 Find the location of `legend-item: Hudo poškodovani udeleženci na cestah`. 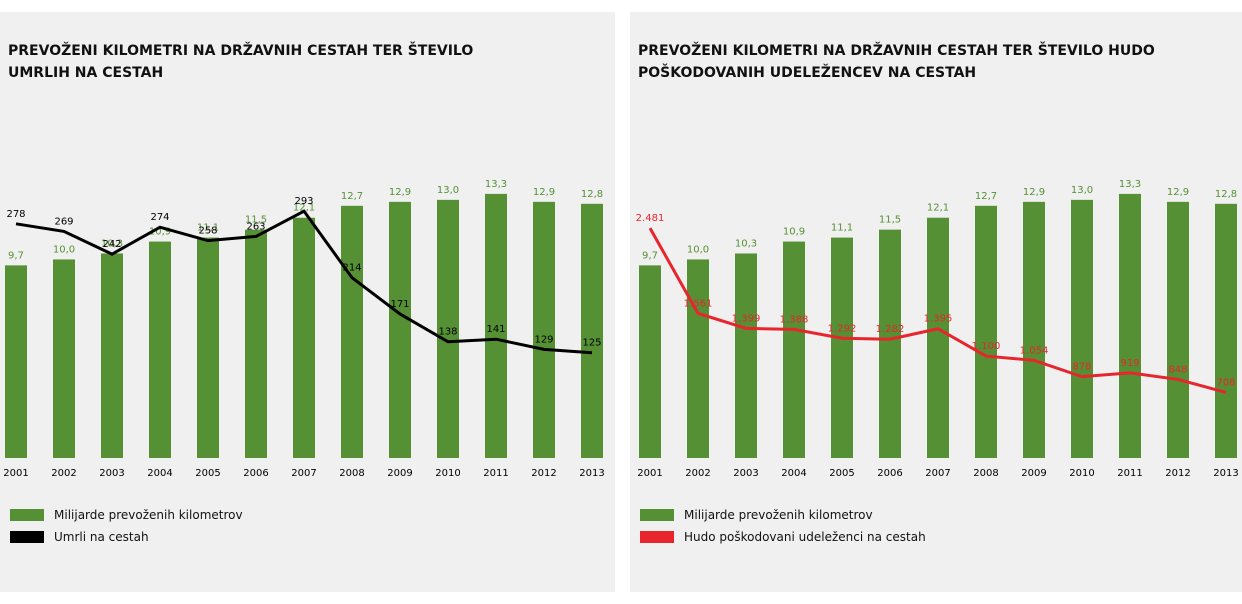

legend-item: Hudo poškodovani udeleženci na cestah is located at coordinates (783, 537).